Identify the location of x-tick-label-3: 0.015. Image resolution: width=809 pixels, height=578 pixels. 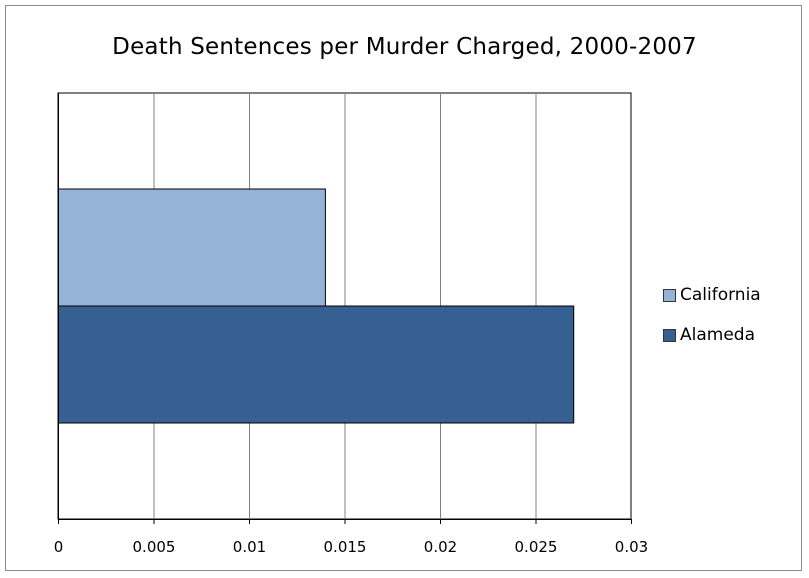
(345, 547).